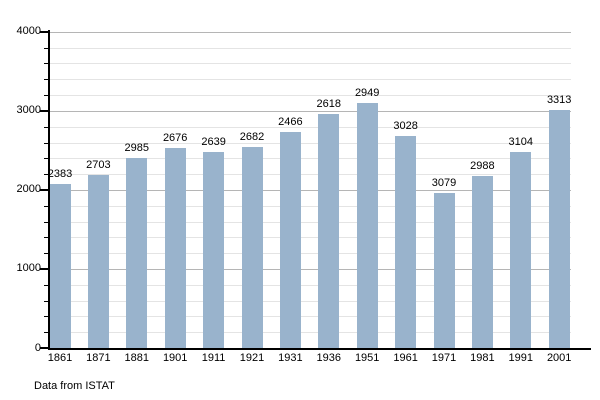 The width and height of the screenshot is (600, 400). Describe the element at coordinates (252, 247) in the screenshot. I see `bar-1921` at that location.